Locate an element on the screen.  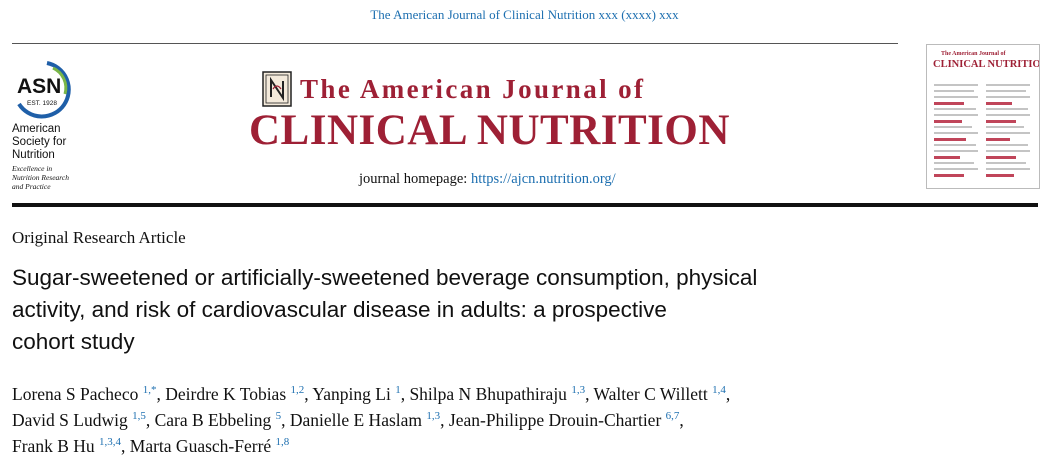
author-affiliation: 1 is located at coordinates (398, 390).